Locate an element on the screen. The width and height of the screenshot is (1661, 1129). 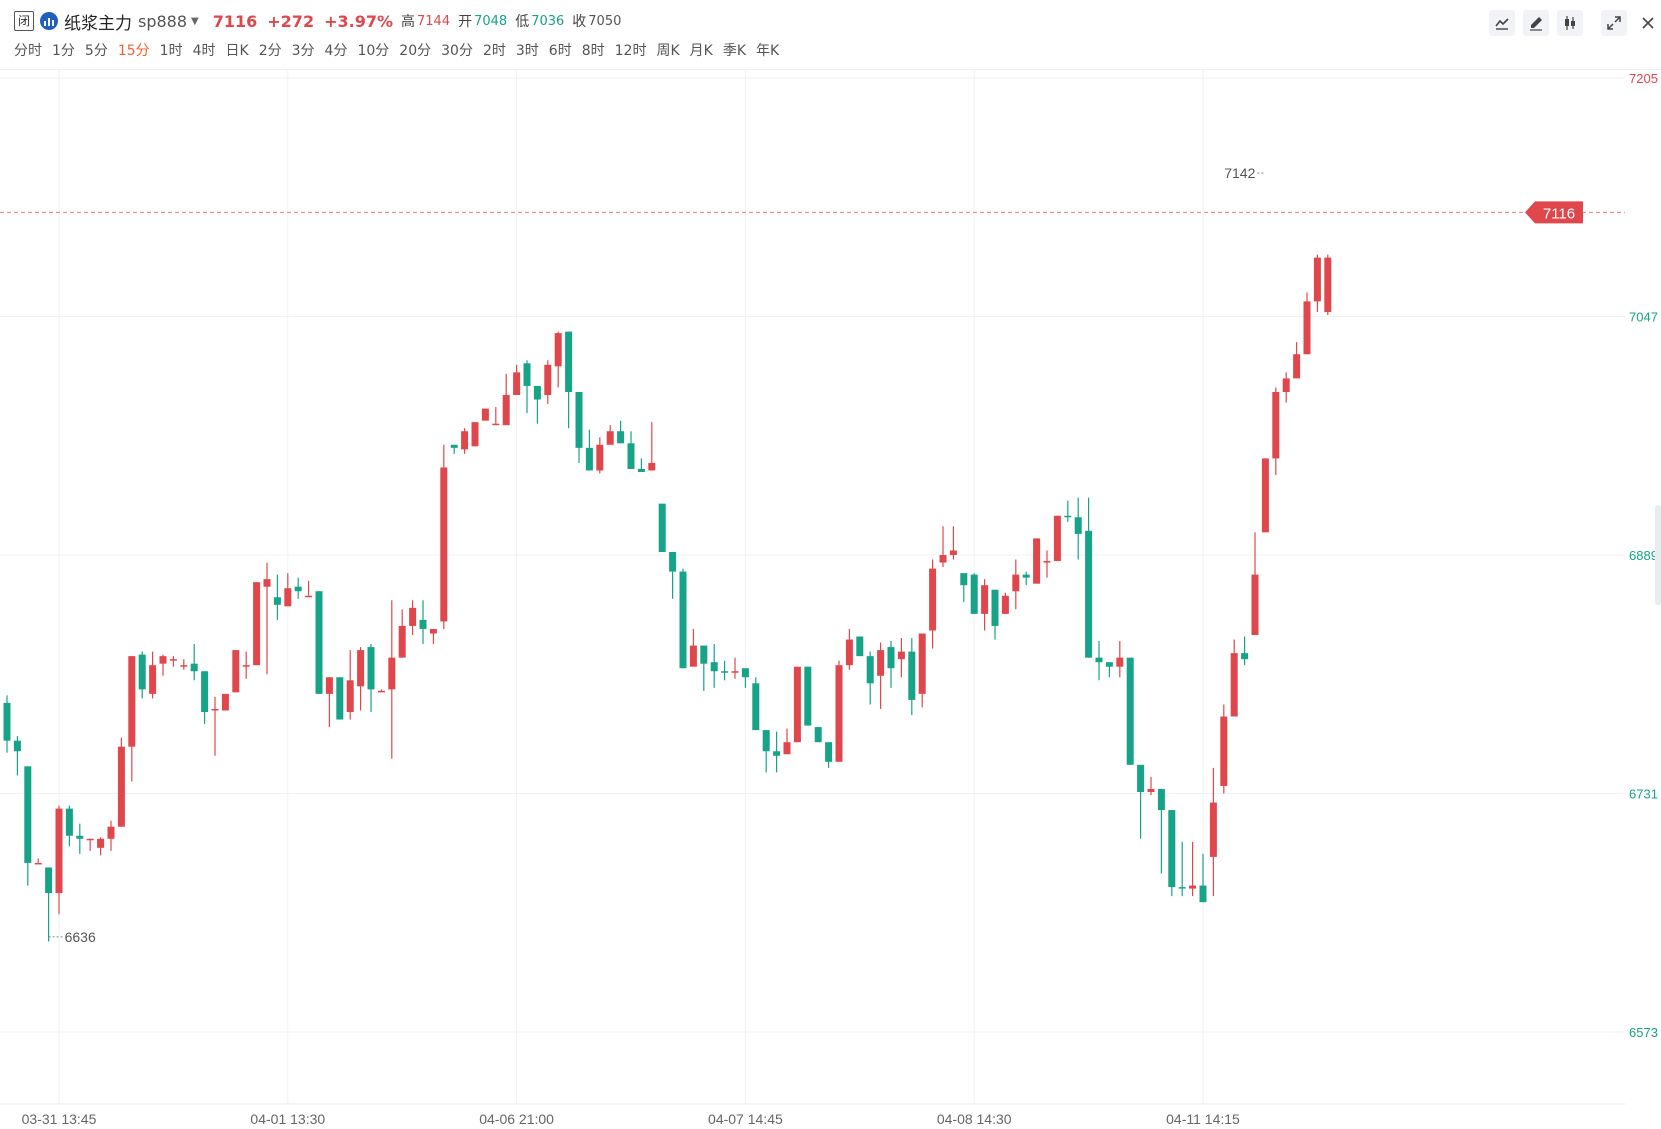
close-icon is located at coordinates (1648, 23).